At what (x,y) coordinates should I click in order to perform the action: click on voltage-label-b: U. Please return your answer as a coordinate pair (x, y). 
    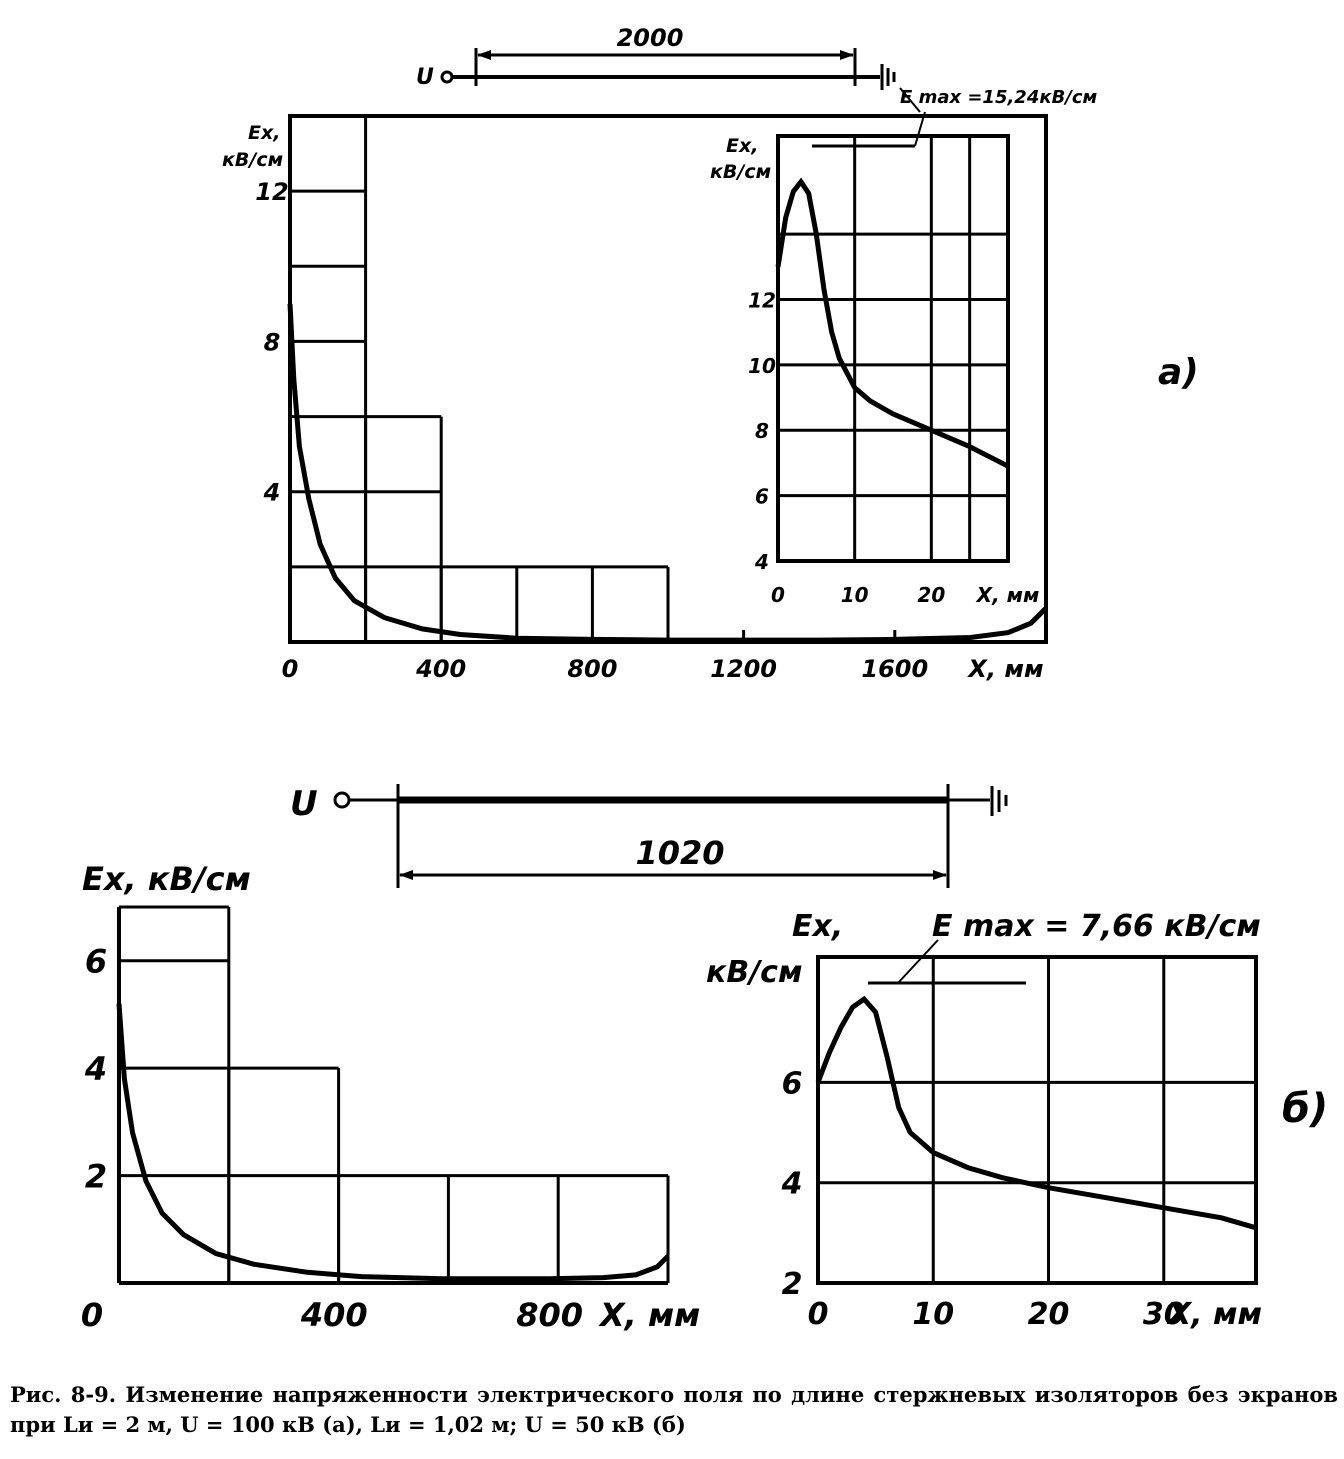
    Looking at the image, I should click on (304, 804).